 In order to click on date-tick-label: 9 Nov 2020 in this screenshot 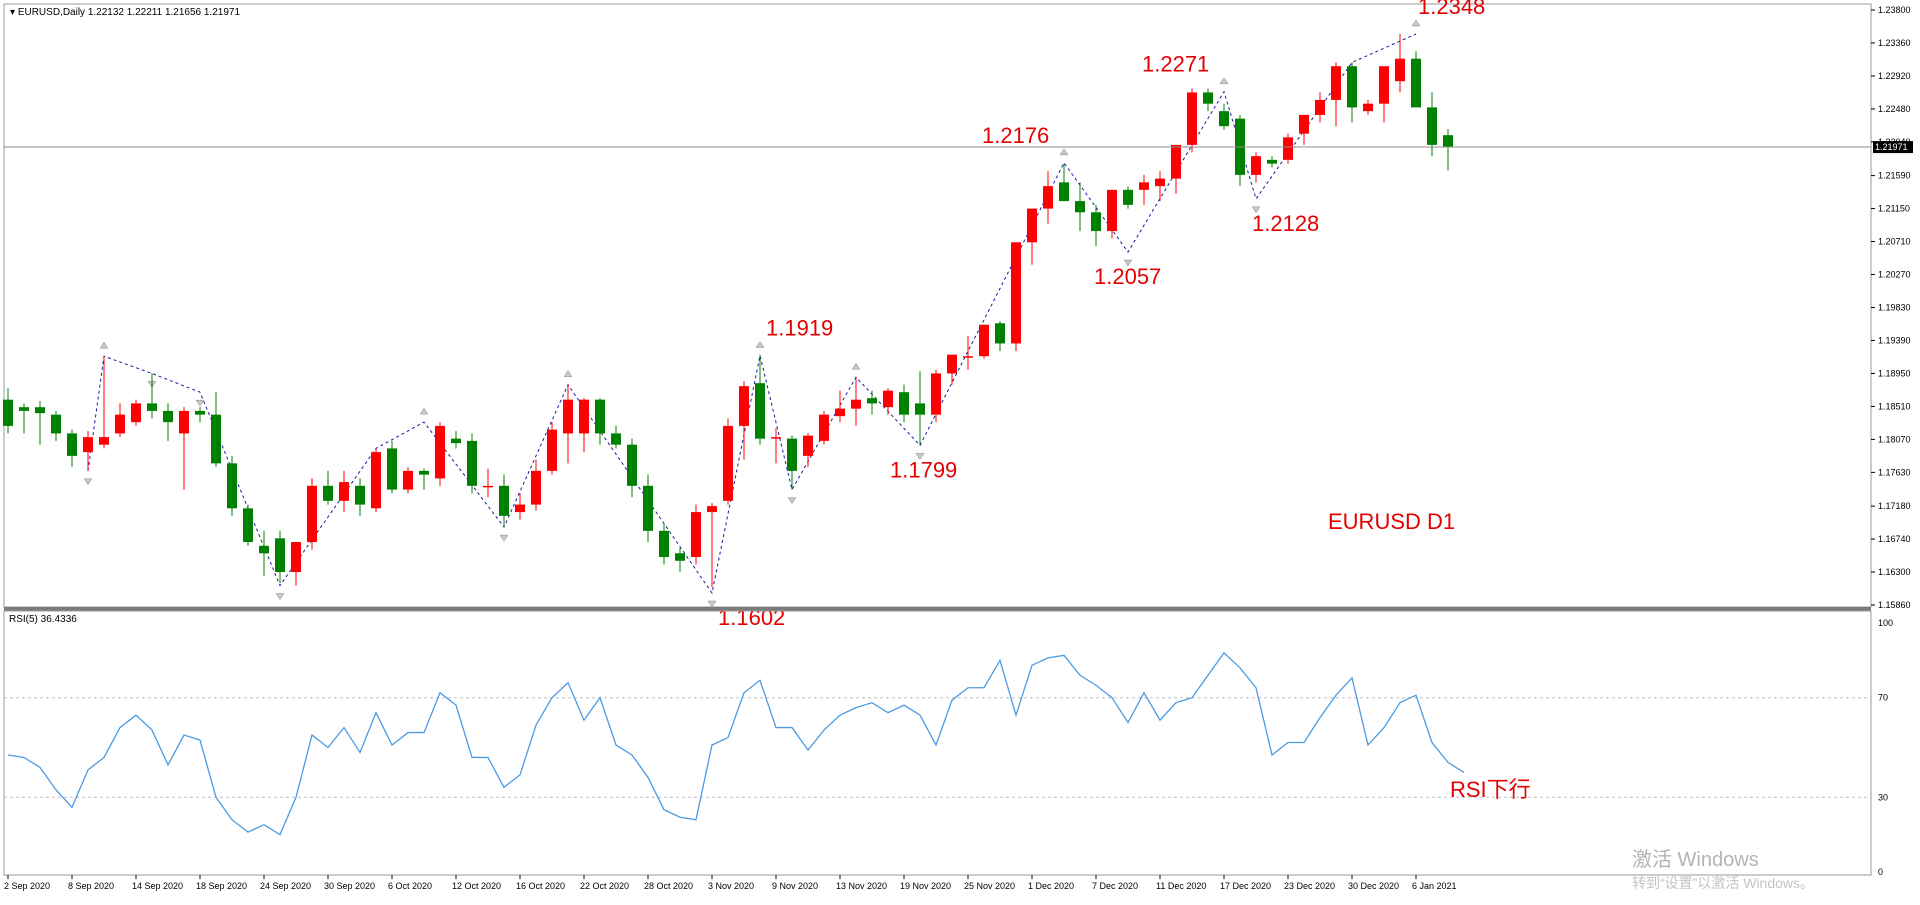, I will do `click(795, 886)`.